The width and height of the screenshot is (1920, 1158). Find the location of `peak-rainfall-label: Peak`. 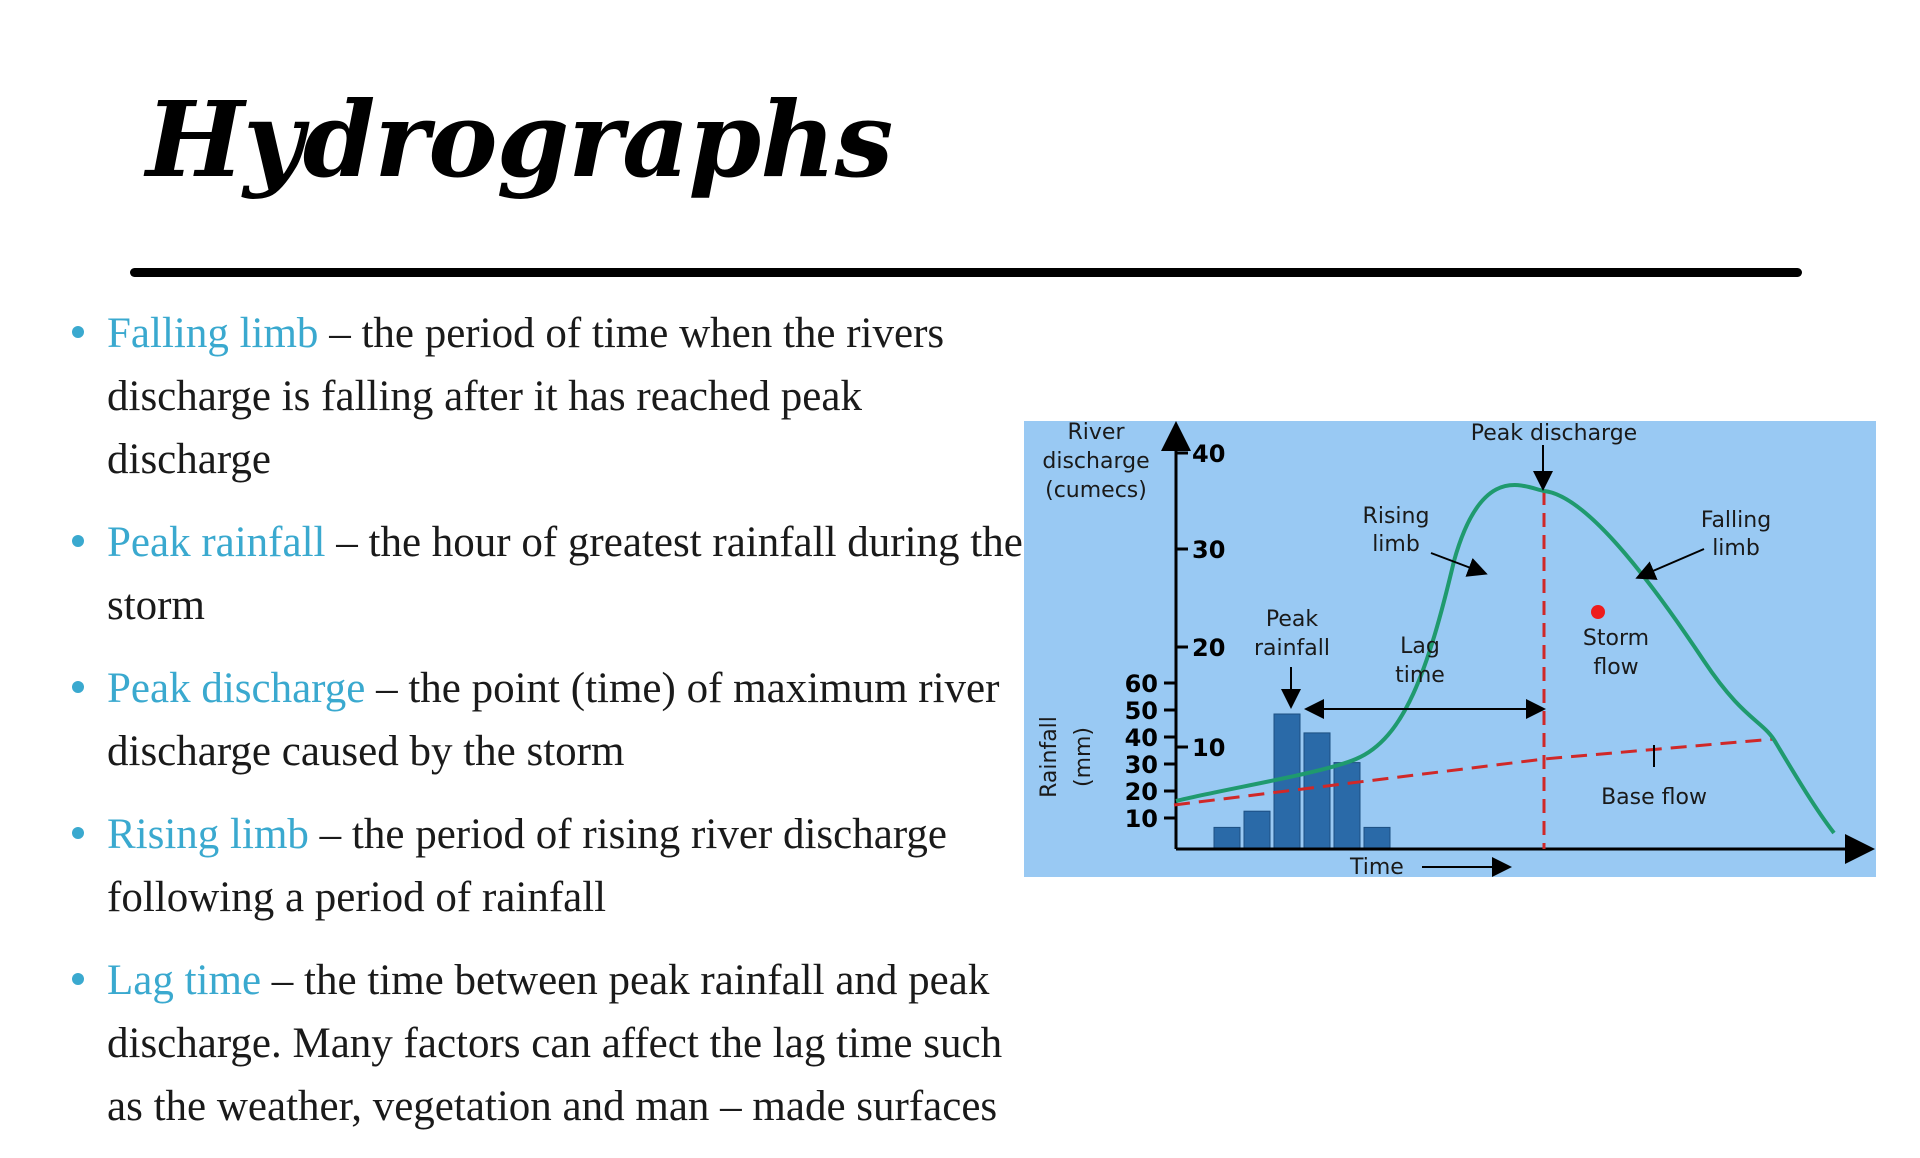

peak-rainfall-label: Peak is located at coordinates (1292, 619).